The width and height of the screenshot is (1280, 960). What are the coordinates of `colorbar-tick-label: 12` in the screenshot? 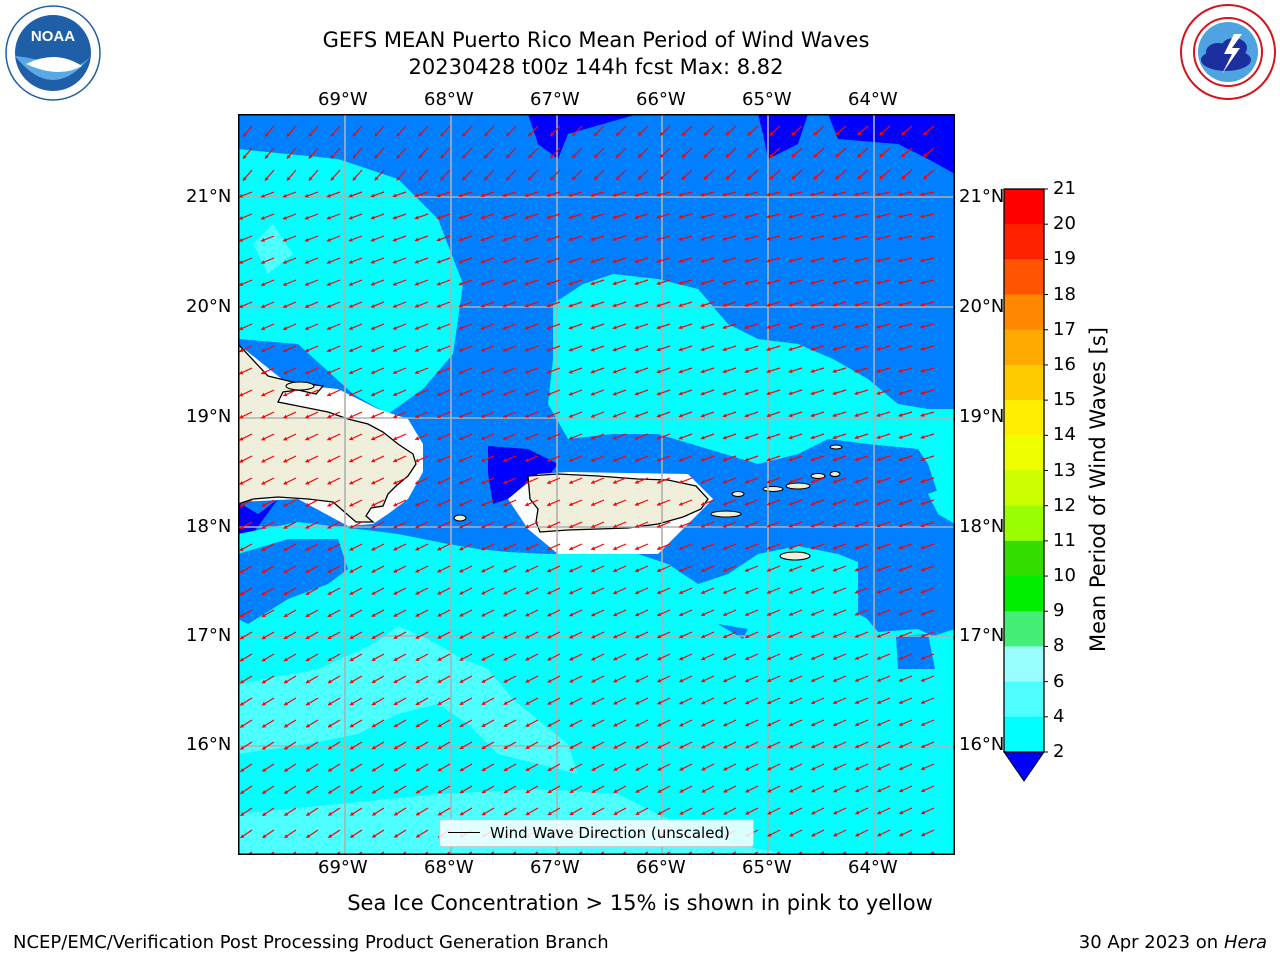 It's located at (1064, 505).